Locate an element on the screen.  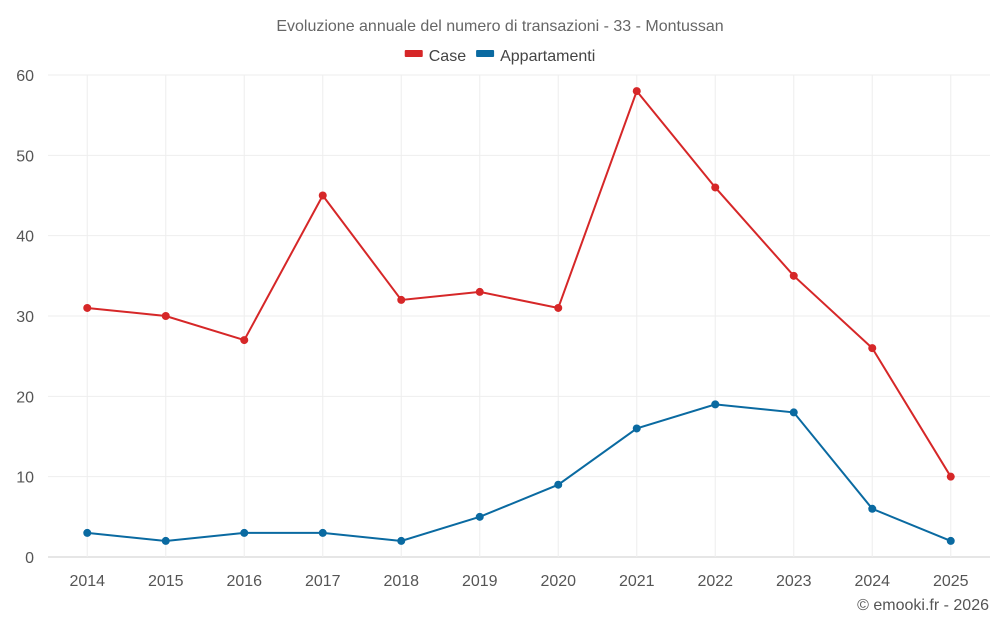
x-tick-label: 2018 is located at coordinates (401, 581).